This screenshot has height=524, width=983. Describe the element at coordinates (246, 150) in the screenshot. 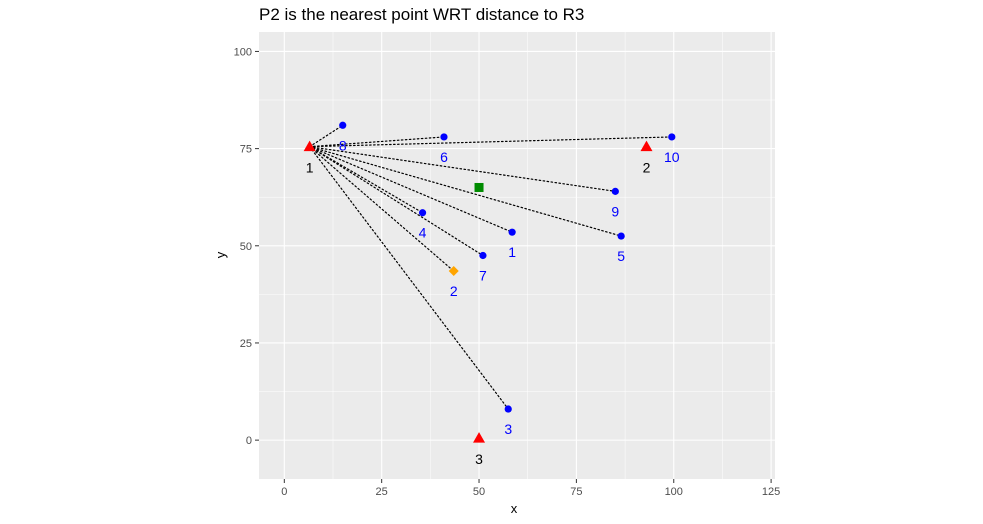

I see `y-tick-label: 75` at that location.